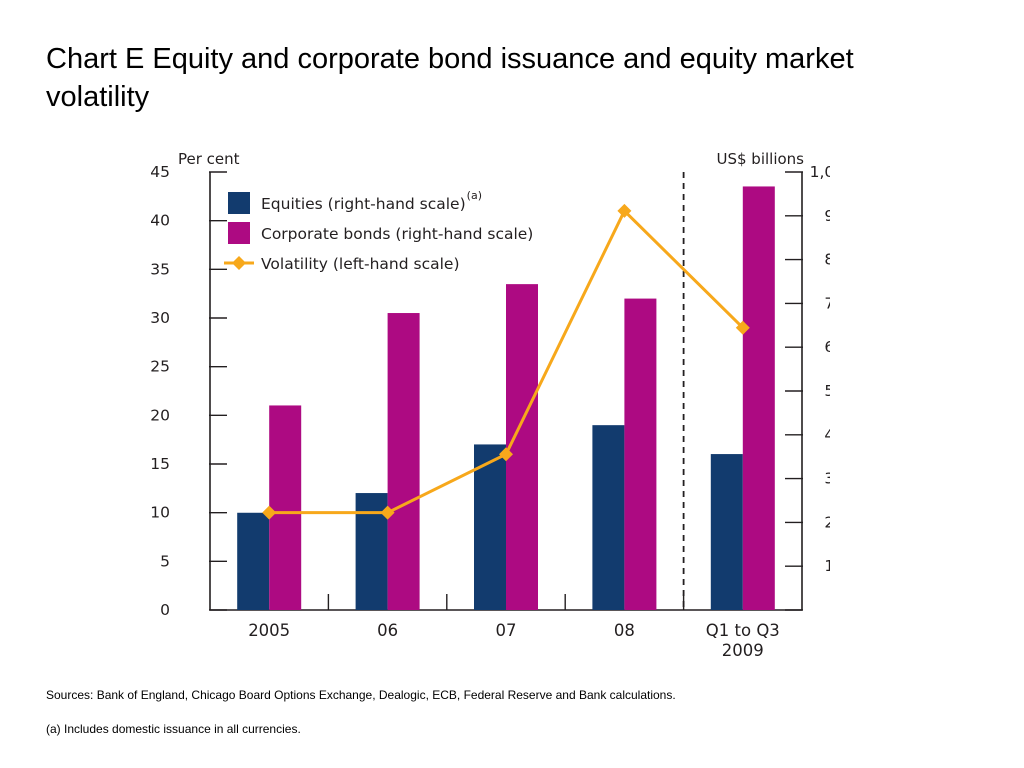 The image size is (1024, 768). I want to click on left-axis-unit-label: Per cent, so click(209, 159).